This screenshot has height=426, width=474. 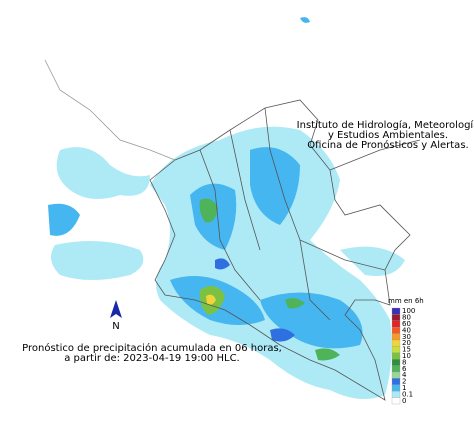 I want to click on header-line: y Estudios Ambientales., so click(x=388, y=135).